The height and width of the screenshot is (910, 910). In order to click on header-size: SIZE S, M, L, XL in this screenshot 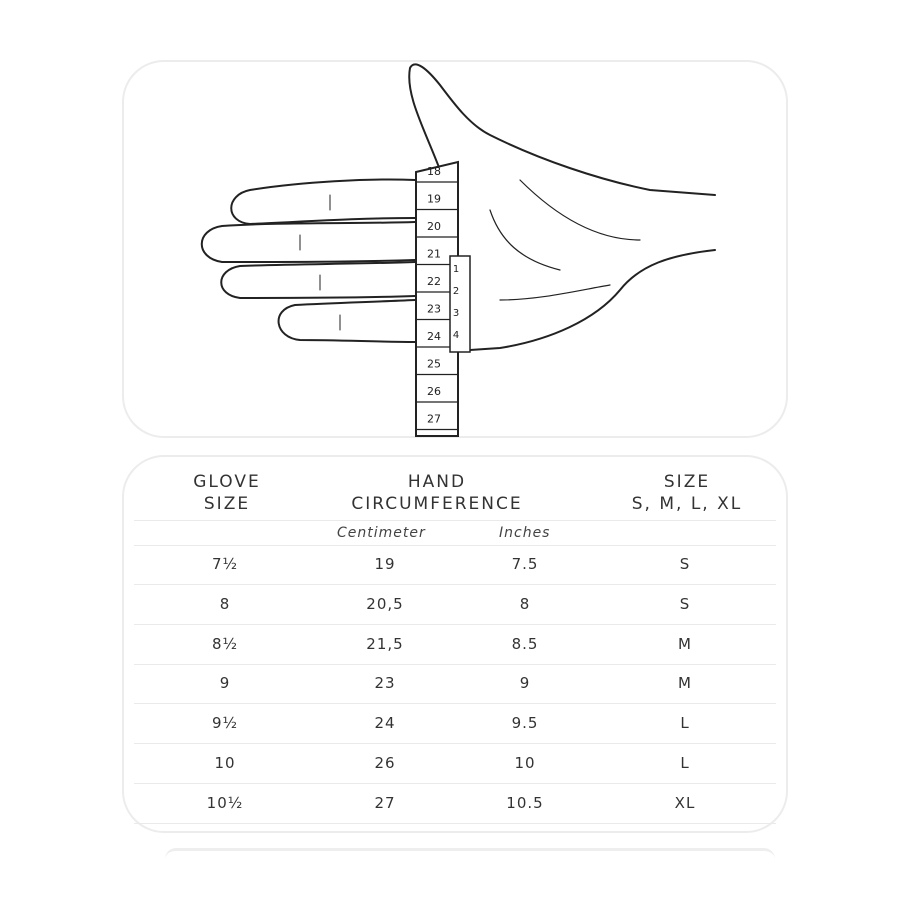, I will do `click(687, 493)`.